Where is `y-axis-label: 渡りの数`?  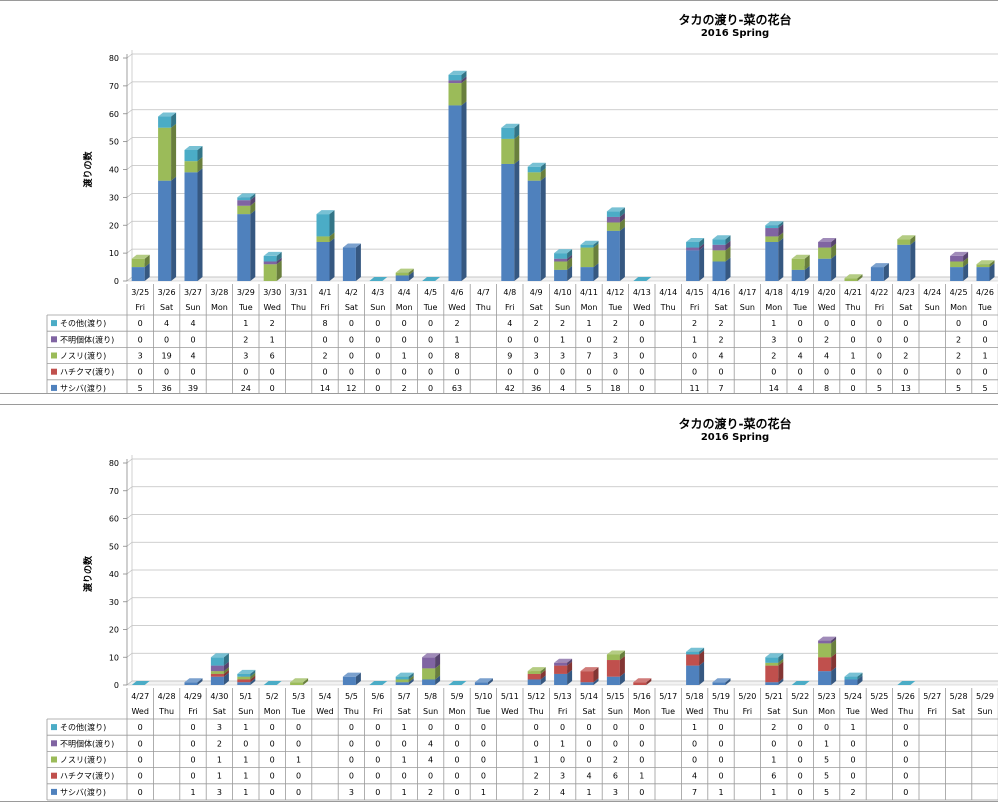 y-axis-label: 渡りの数 is located at coordinates (88, 169).